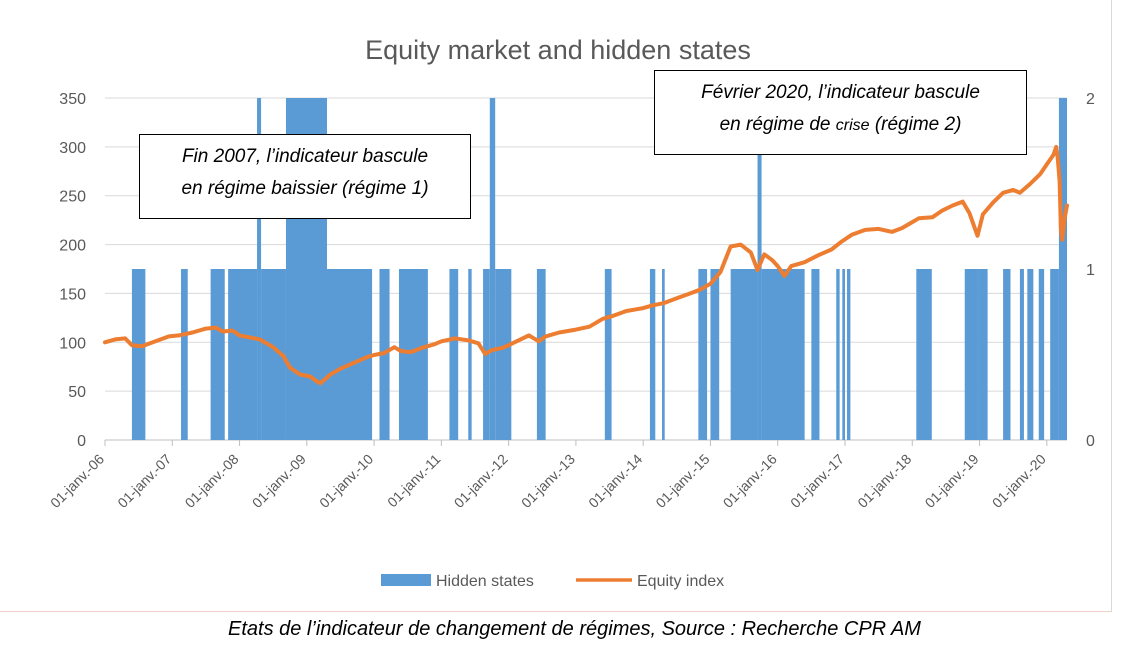  What do you see at coordinates (72, 294) in the screenshot?
I see `y-left-tick-label: 150` at bounding box center [72, 294].